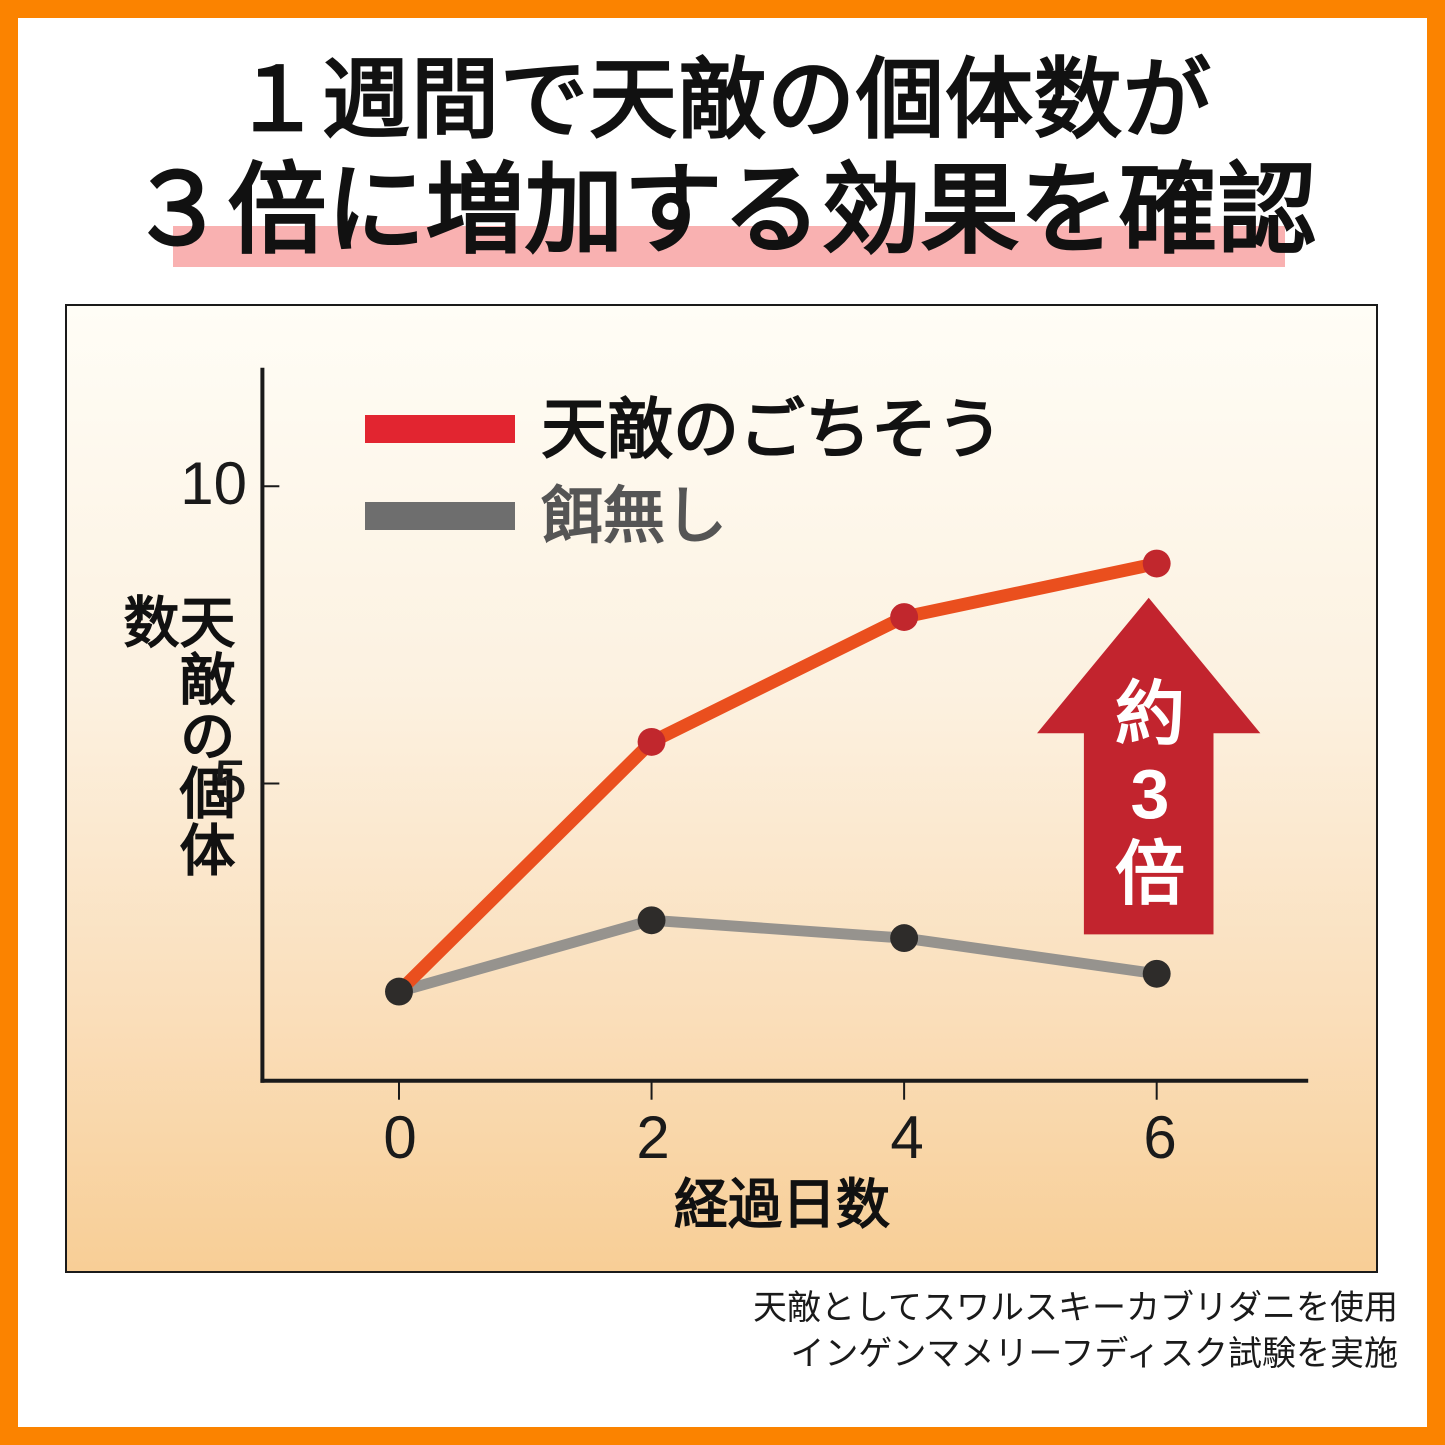  What do you see at coordinates (634, 516) in the screenshot?
I see `legend-label-esanashi: 餌無し` at bounding box center [634, 516].